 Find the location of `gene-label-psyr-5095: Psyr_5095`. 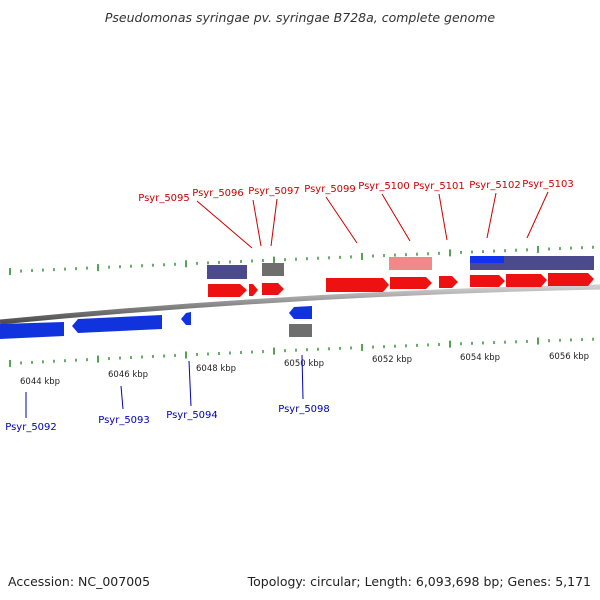

gene-label-psyr-5095: Psyr_5095 is located at coordinates (164, 198).